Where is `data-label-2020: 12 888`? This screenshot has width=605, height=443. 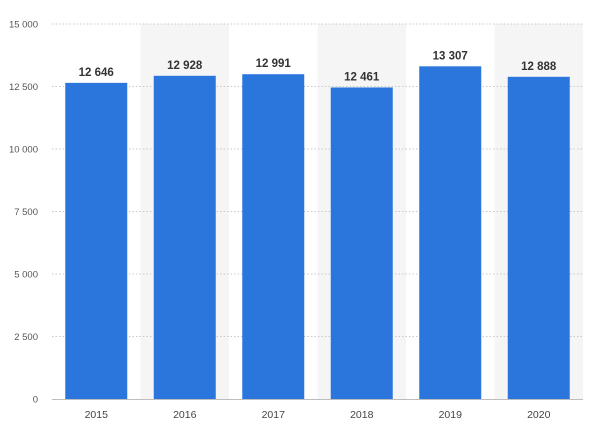
data-label-2020: 12 888 is located at coordinates (539, 67).